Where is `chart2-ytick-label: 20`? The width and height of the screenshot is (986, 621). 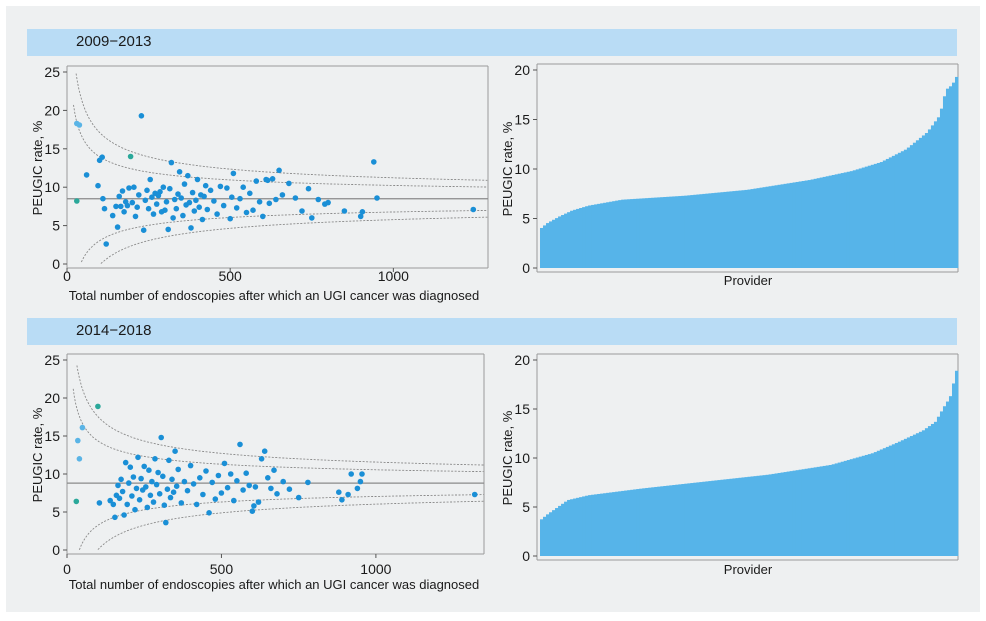 chart2-ytick-label: 20 is located at coordinates (522, 70).